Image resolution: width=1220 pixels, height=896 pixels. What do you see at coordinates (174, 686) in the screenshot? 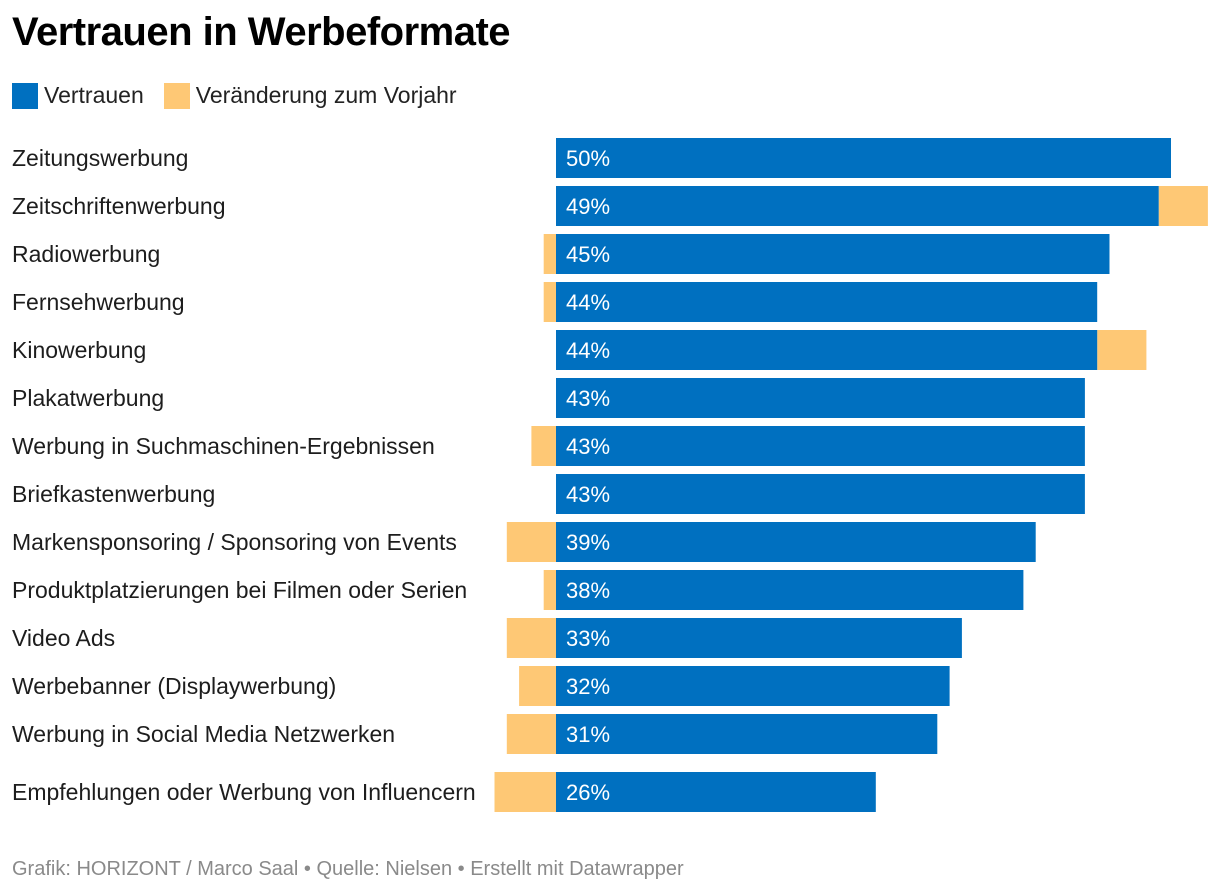
I see `category-label: Werbebanner (Displaywerbung)` at bounding box center [174, 686].